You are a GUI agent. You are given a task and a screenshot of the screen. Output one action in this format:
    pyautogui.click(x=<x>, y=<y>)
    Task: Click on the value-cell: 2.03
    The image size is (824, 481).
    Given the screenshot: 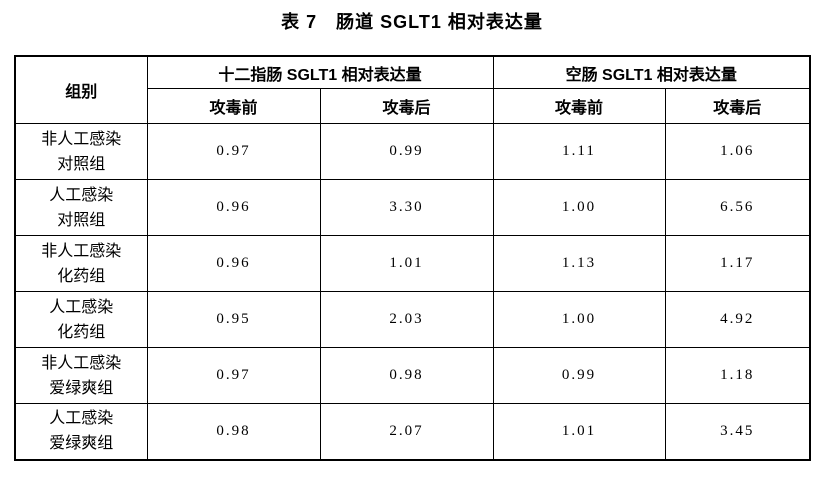 What is the action you would take?
    pyautogui.click(x=406, y=319)
    